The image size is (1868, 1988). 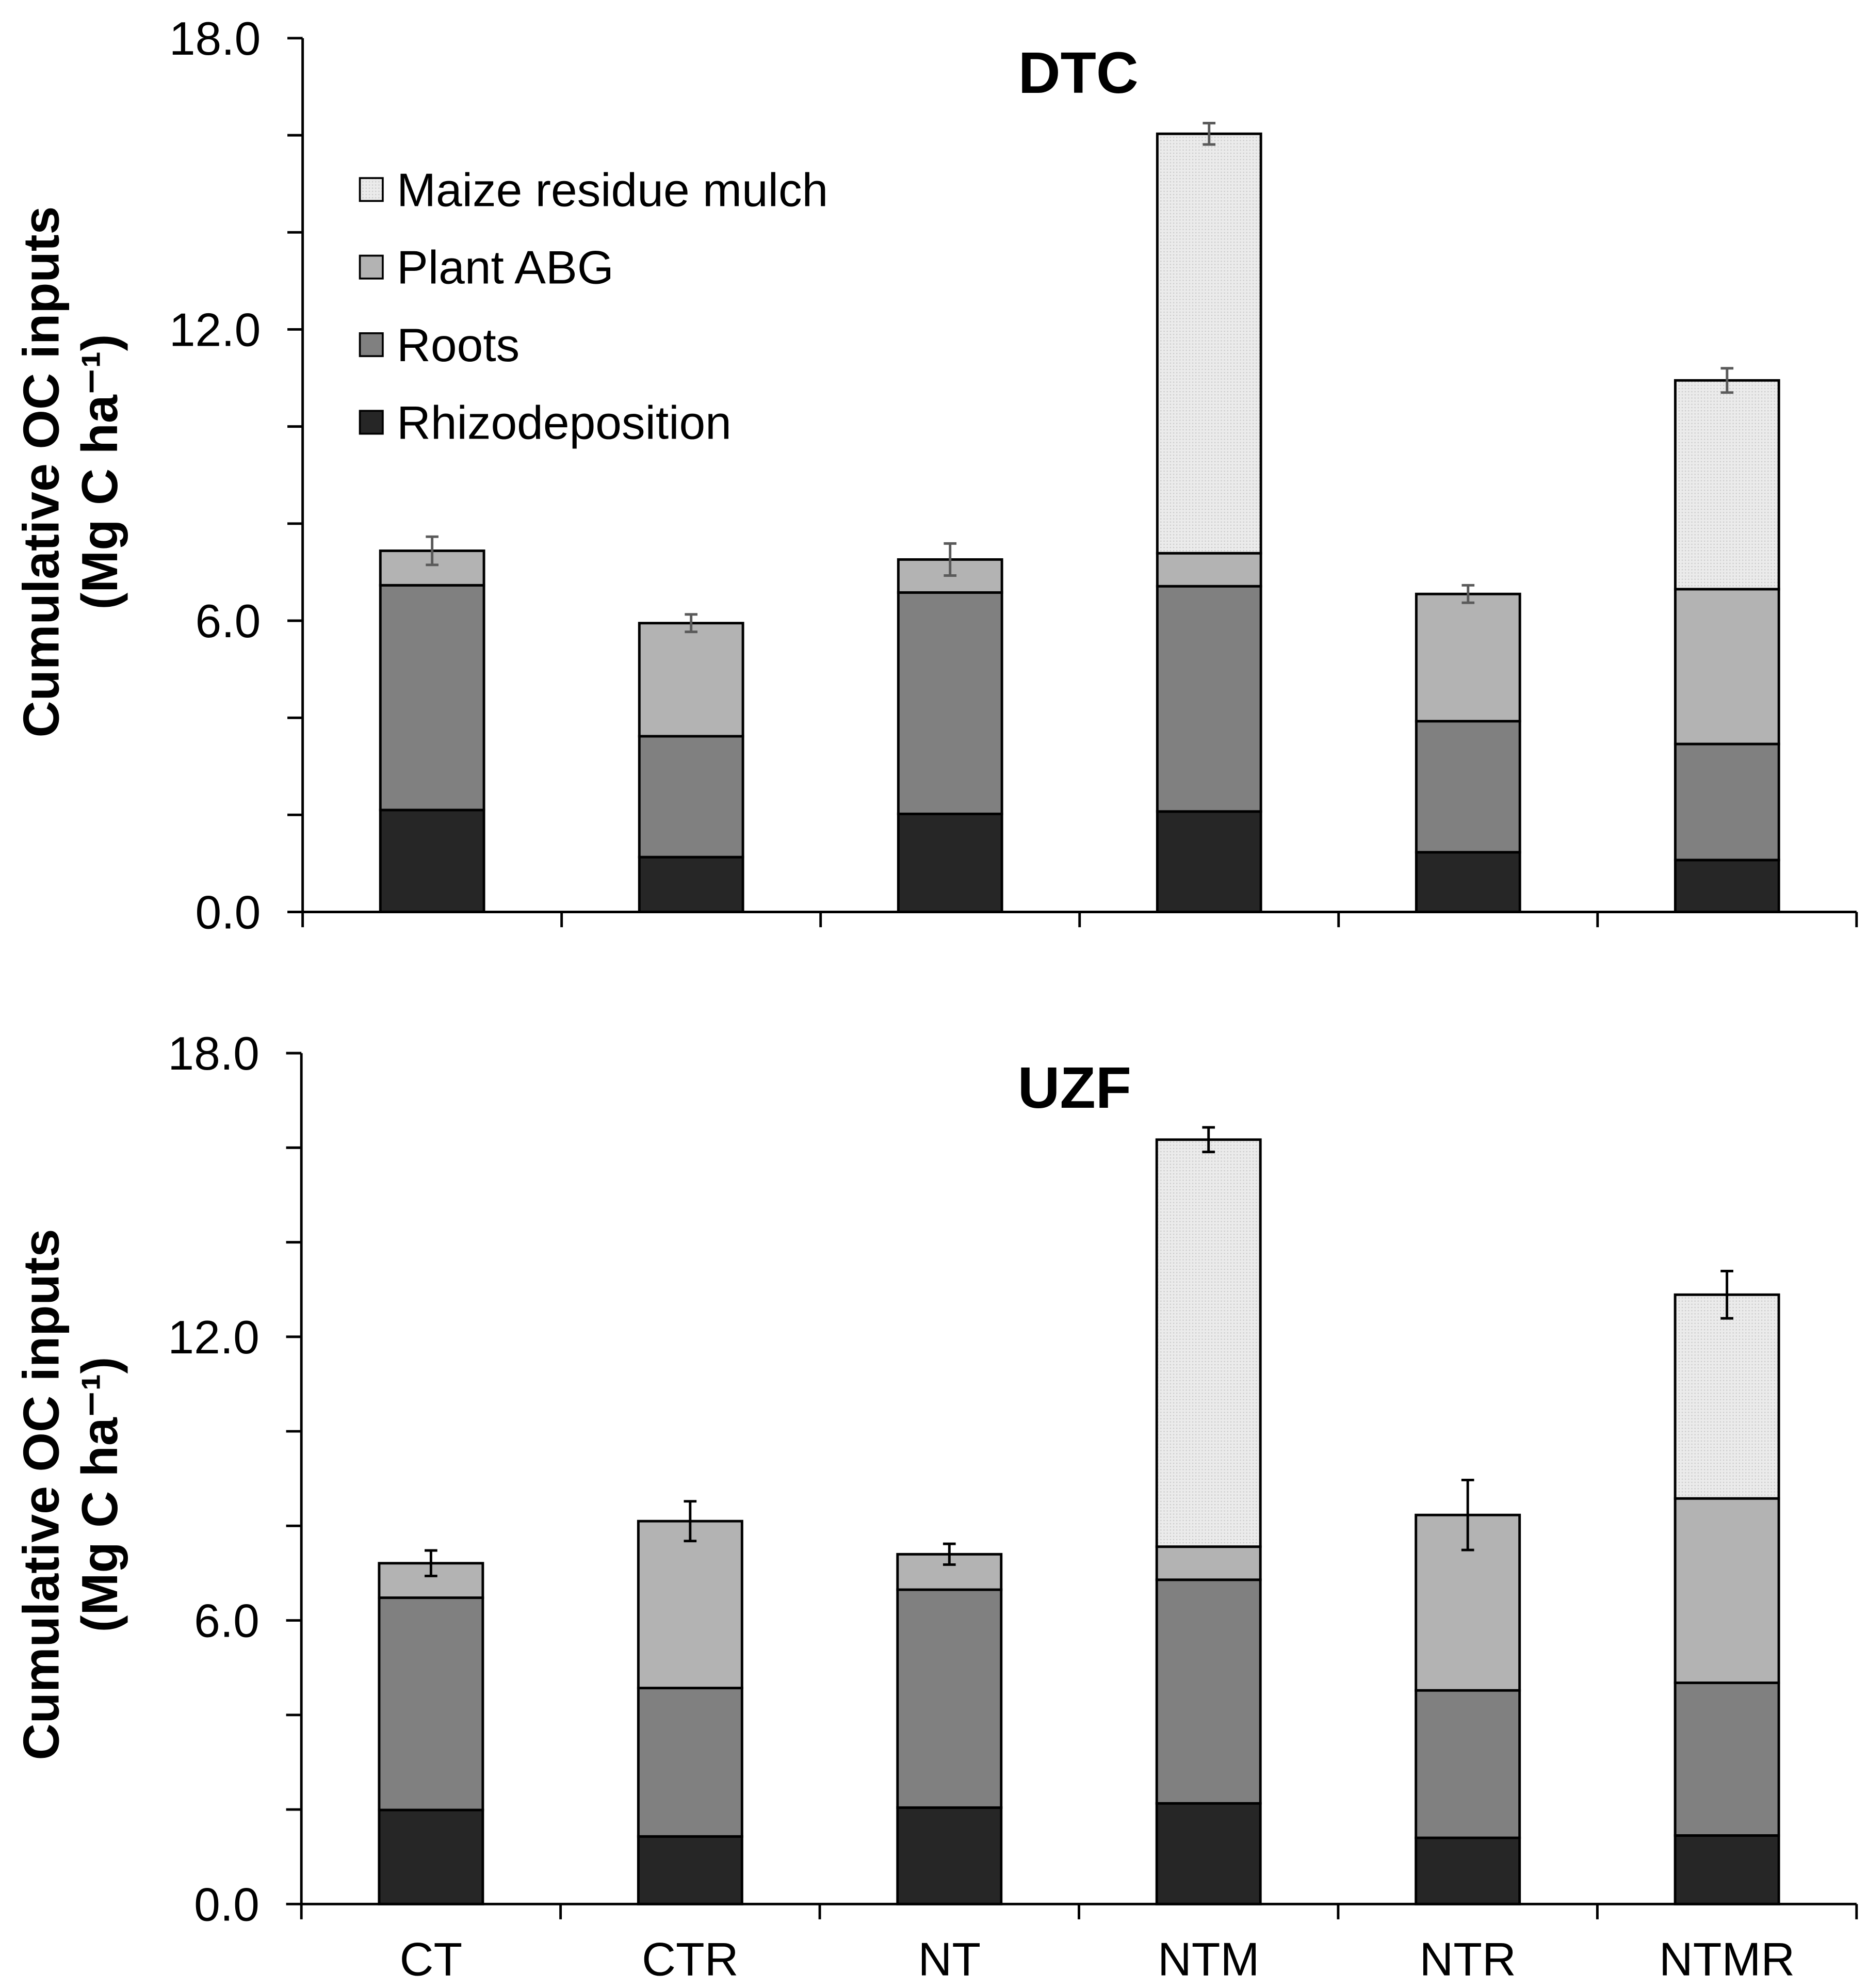 What do you see at coordinates (612, 190) in the screenshot?
I see `legend-label: Maize residue mulch` at bounding box center [612, 190].